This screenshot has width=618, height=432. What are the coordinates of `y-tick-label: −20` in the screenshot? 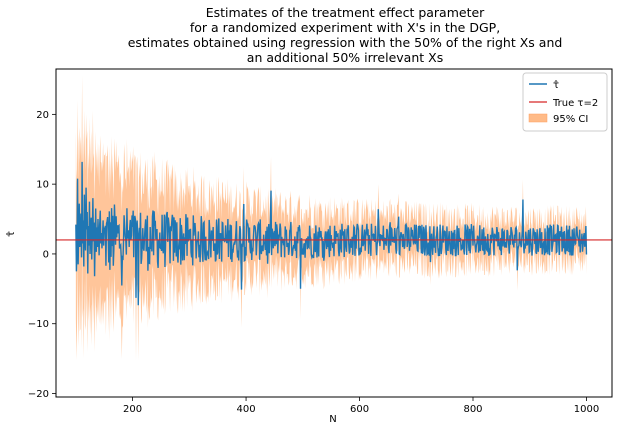 It's located at (38, 394).